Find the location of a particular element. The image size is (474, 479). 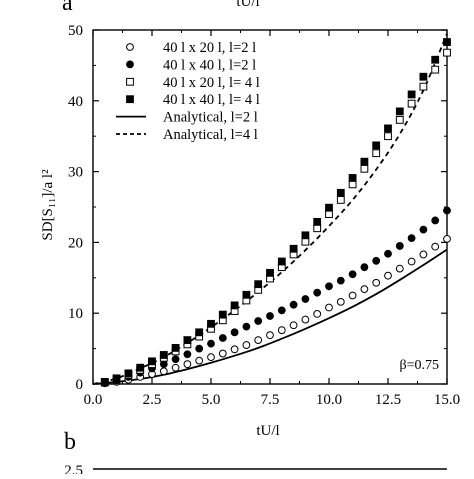

legend-marker-filled-circle is located at coordinates (130, 64).